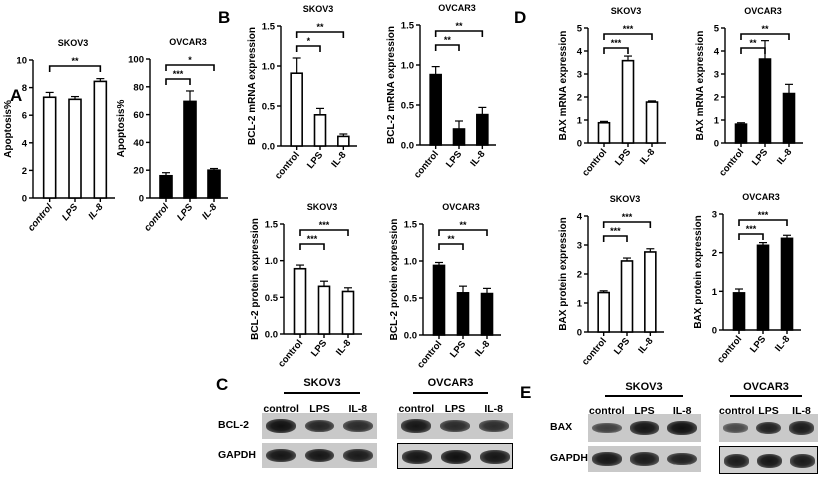 The height and width of the screenshot is (485, 824). Describe the element at coordinates (24, 116) in the screenshot. I see `y-tick-label: 6` at that location.